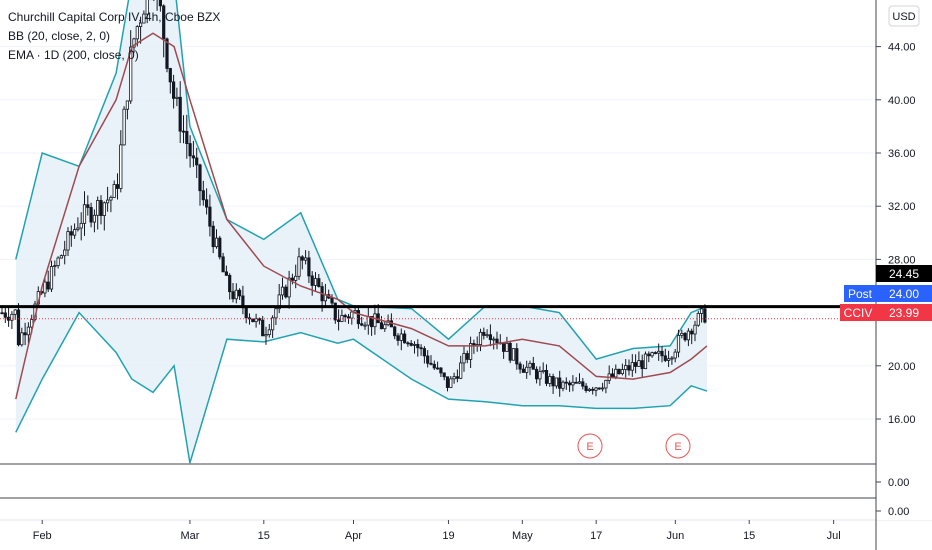 Image resolution: width=932 pixels, height=550 pixels. I want to click on time-axis: Feb Mar 15 Apr 19 May 17 Jun 15 Jul, so click(437, 531).